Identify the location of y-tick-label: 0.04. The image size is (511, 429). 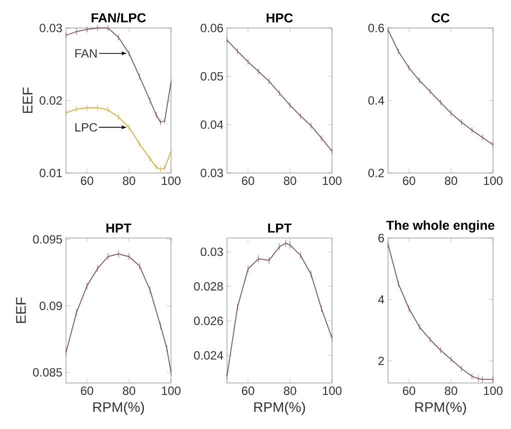
(212, 124).